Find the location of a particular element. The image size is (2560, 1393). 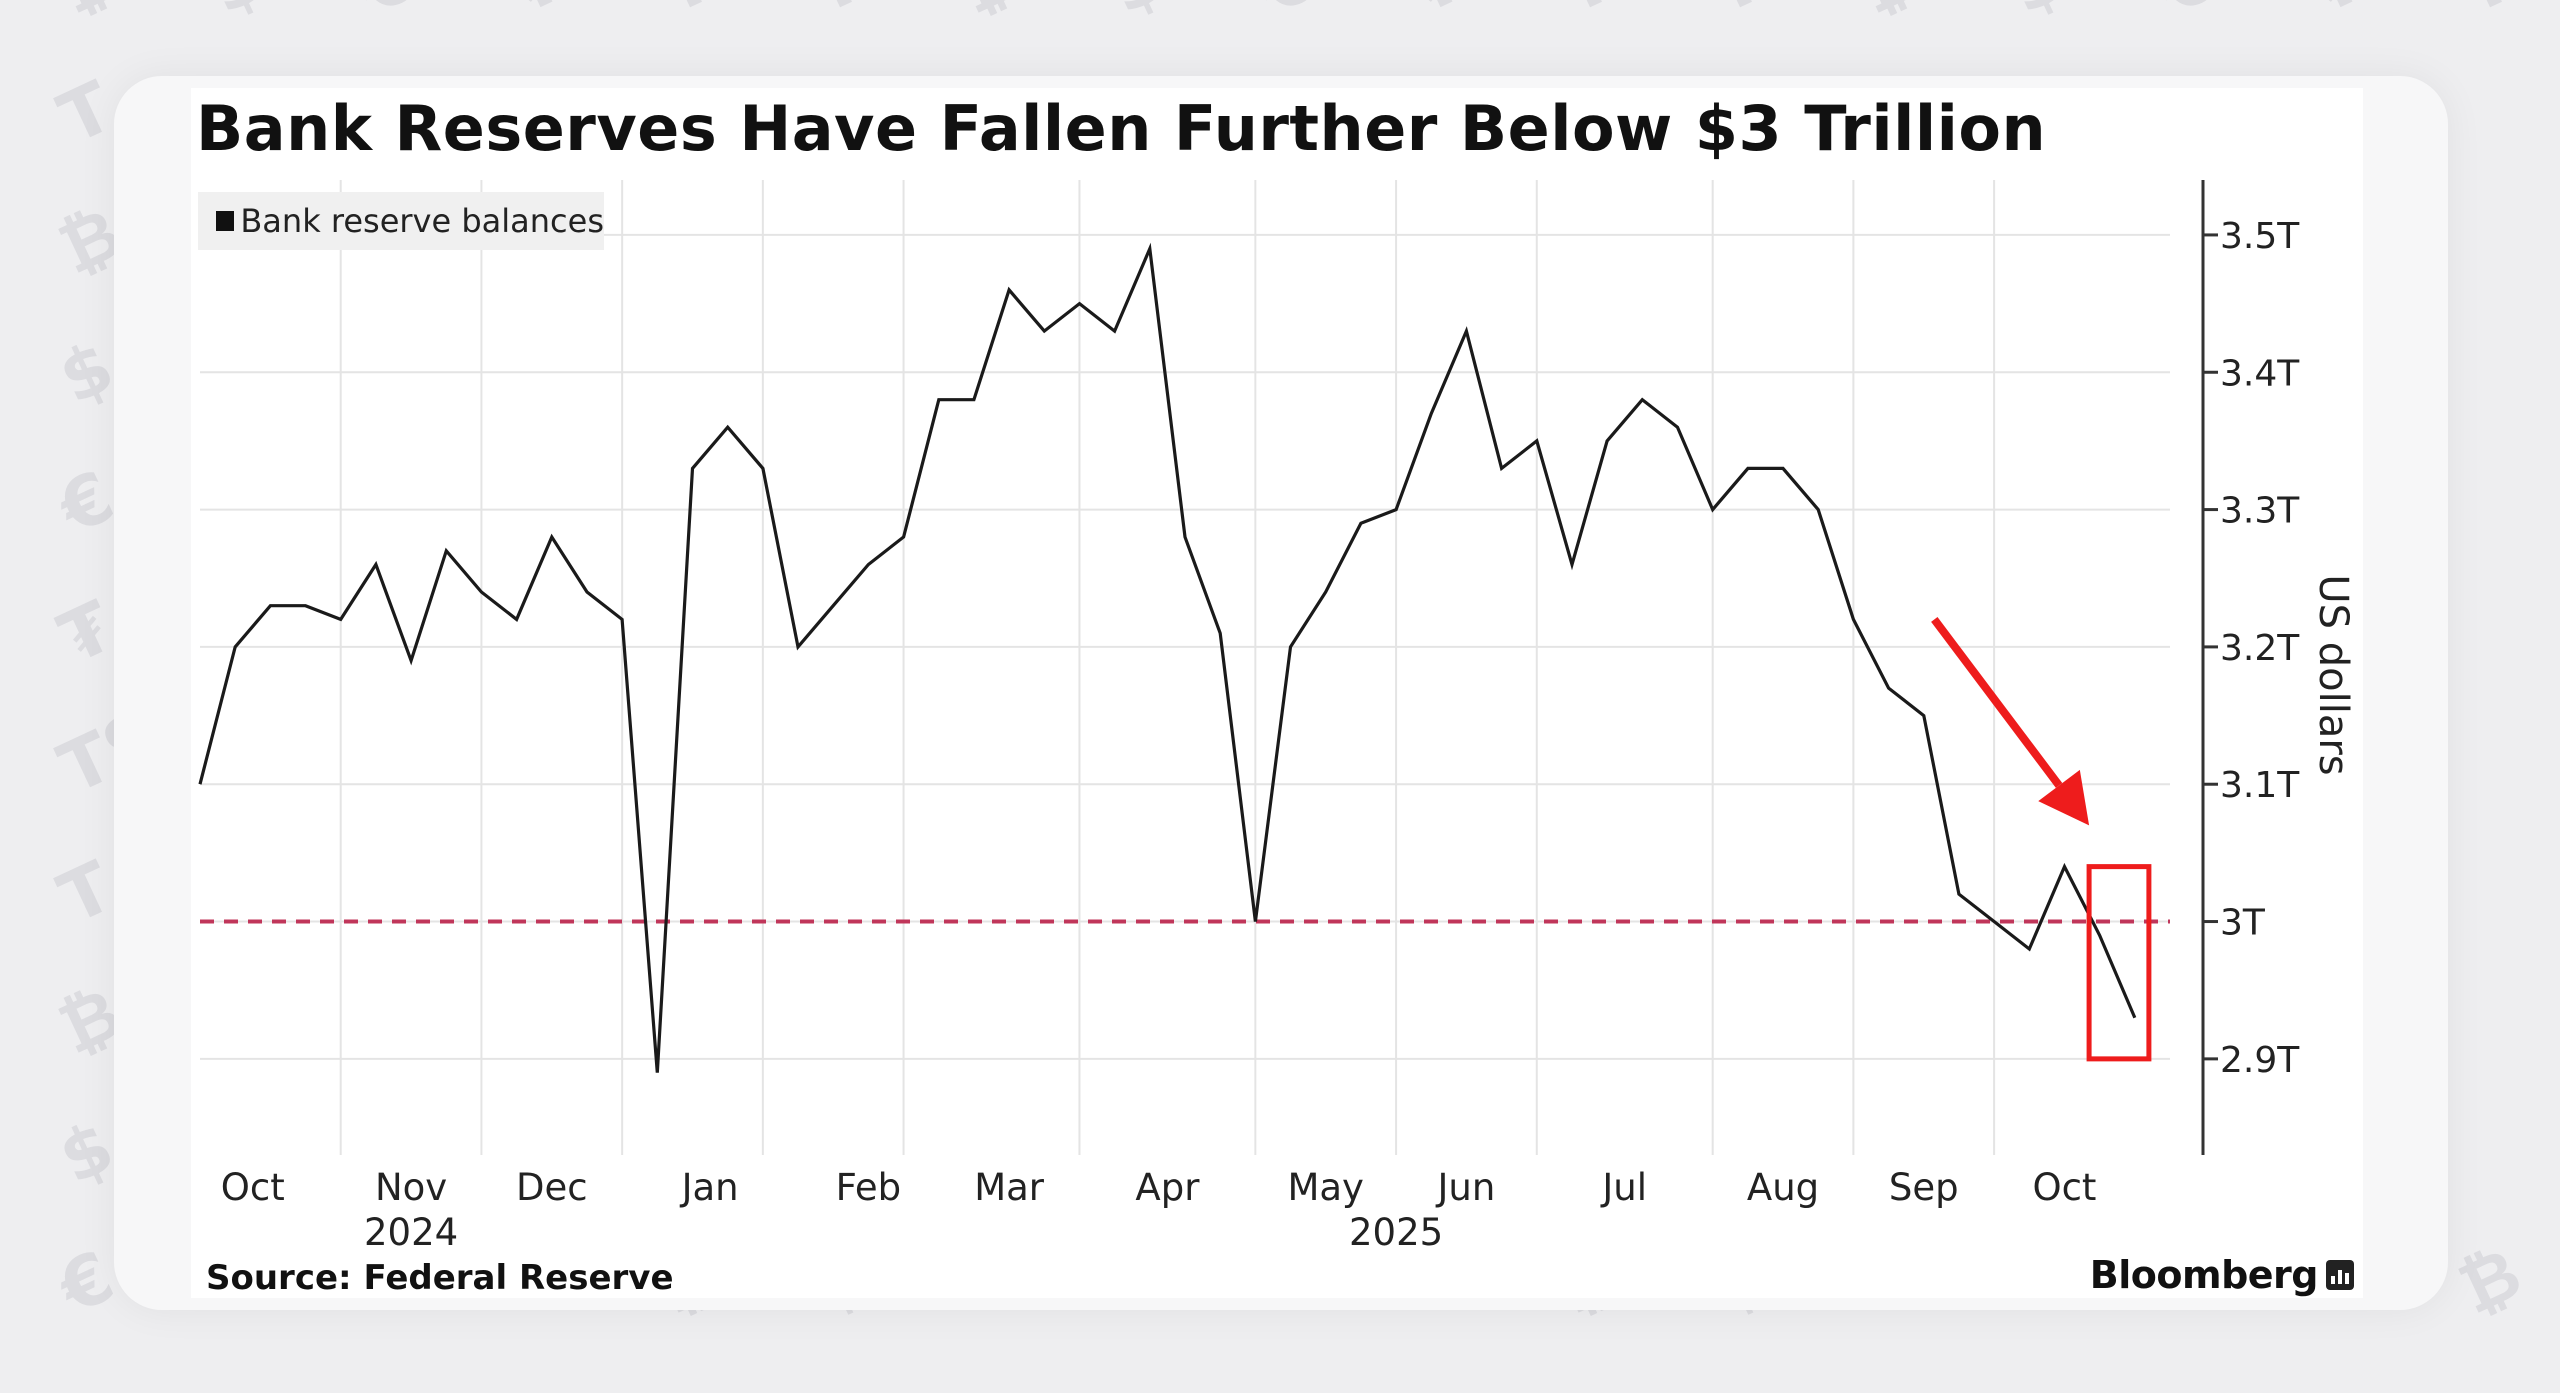

bloomberg-logo: Bloomberg is located at coordinates (2219, 1275).